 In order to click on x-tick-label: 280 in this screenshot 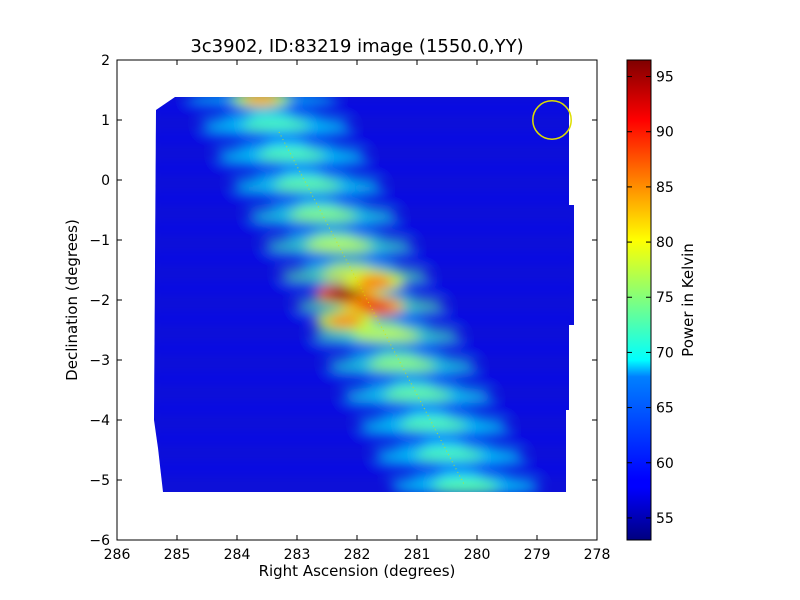, I will do `click(477, 555)`.